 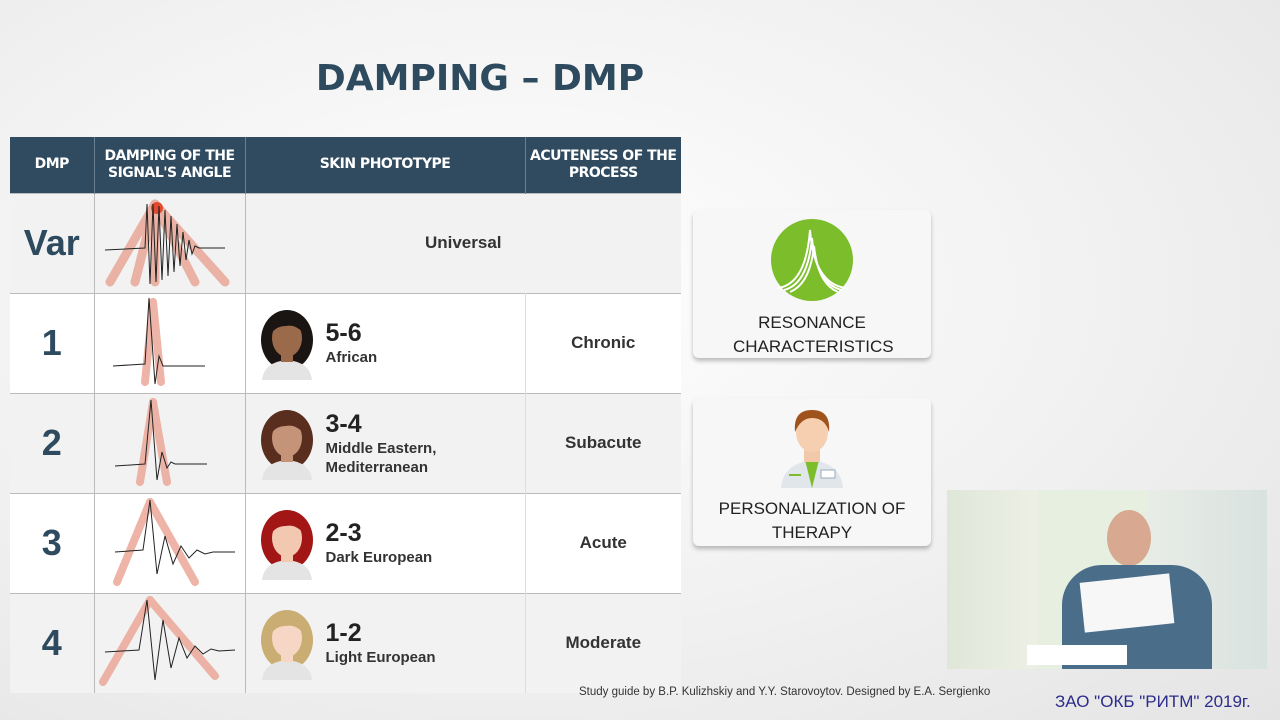 I want to click on resonance-card: RESONANCE CHARACTERISTICS, so click(x=812, y=284).